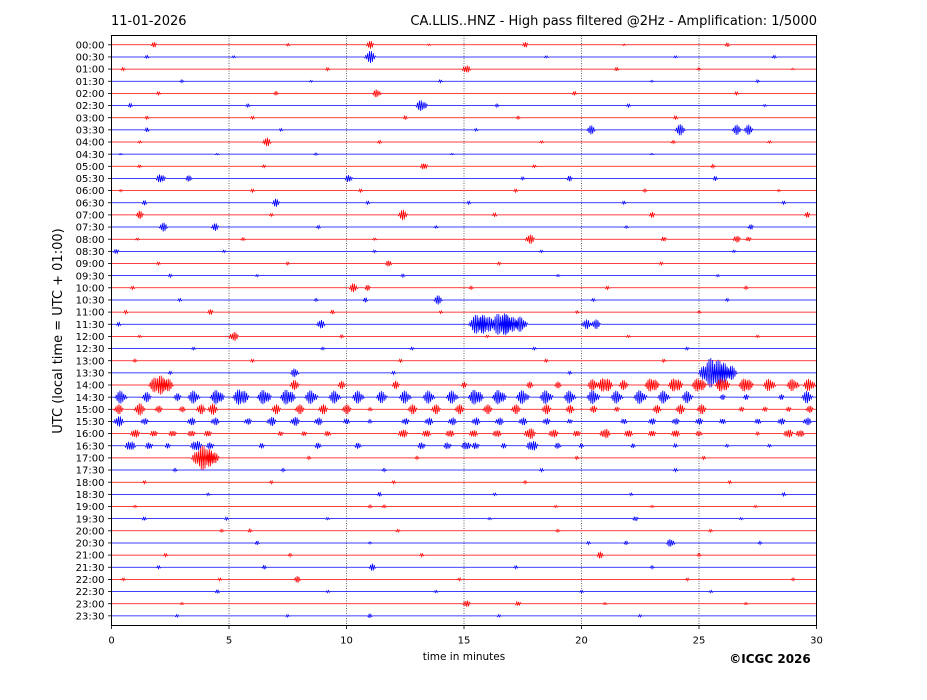 This screenshot has height=700, width=927. Describe the element at coordinates (90, 580) in the screenshot. I see `y-tick-label: 22:00` at that location.